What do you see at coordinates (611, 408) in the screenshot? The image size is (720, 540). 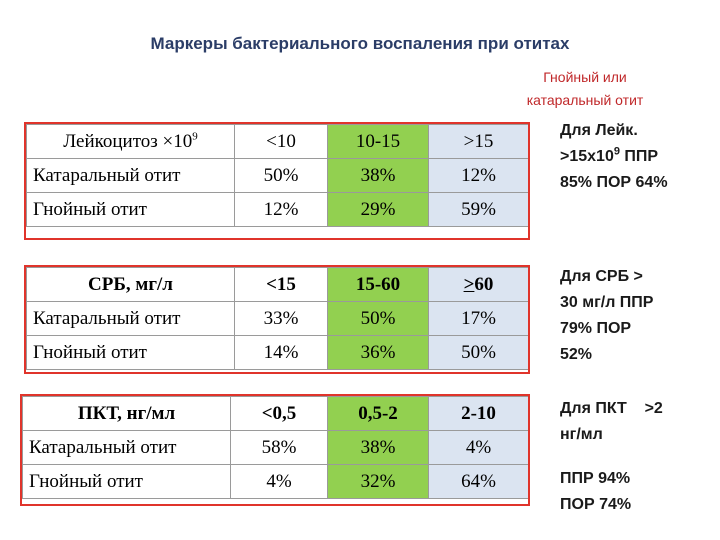 I see `note-line: Для ПКТ >2` at bounding box center [611, 408].